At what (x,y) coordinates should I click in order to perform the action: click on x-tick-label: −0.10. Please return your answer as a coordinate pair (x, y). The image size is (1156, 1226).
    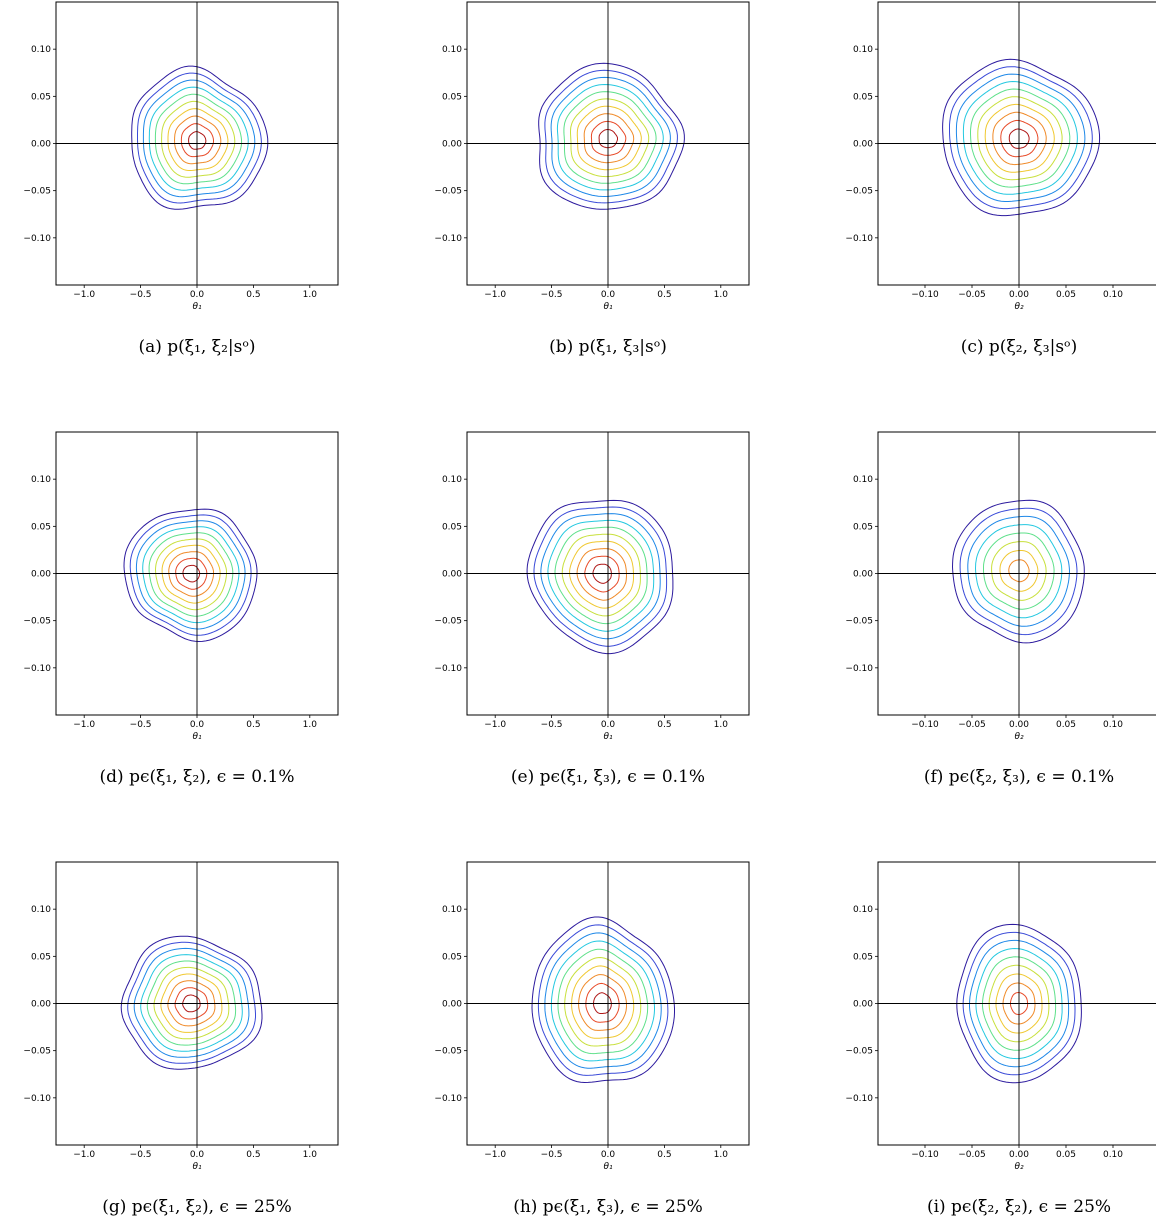
    Looking at the image, I should click on (925, 725).